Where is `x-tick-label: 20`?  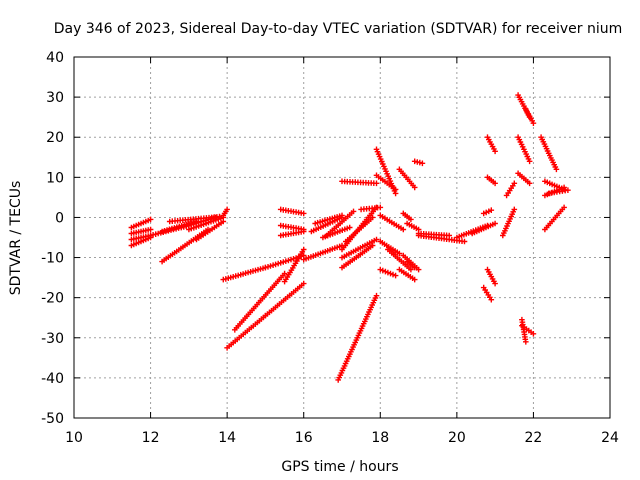 x-tick-label: 20 is located at coordinates (457, 438).